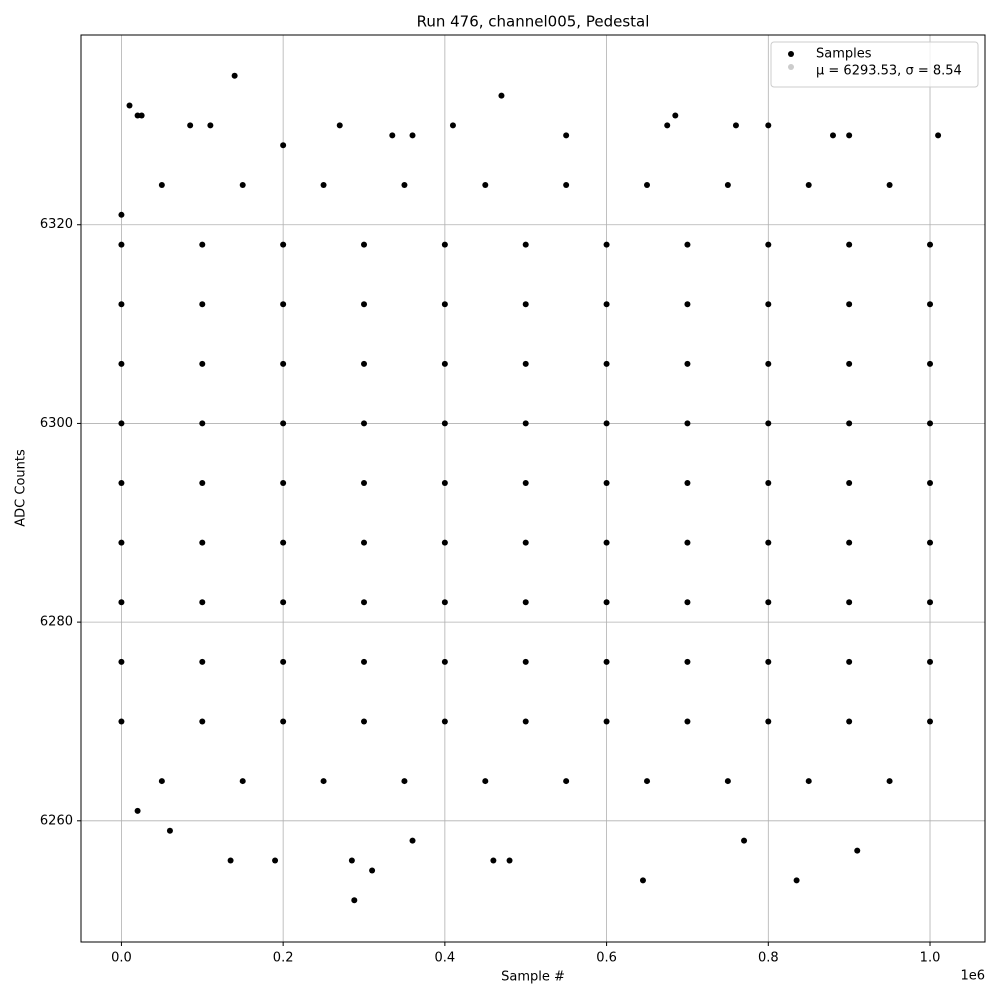  I want to click on x-tick-label: 0.2, so click(283, 958).